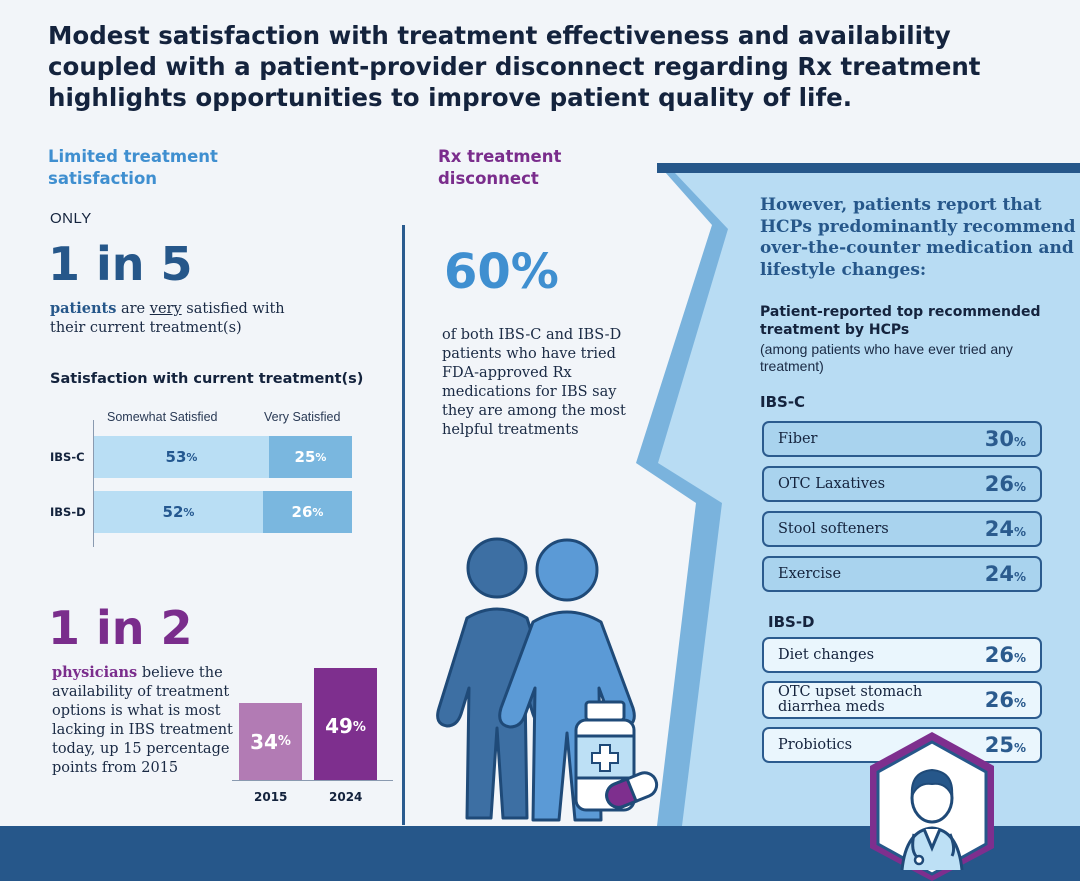 This screenshot has height=881, width=1080. What do you see at coordinates (133, 167) in the screenshot?
I see `left-section-title: Limited treatment satisfaction` at bounding box center [133, 167].